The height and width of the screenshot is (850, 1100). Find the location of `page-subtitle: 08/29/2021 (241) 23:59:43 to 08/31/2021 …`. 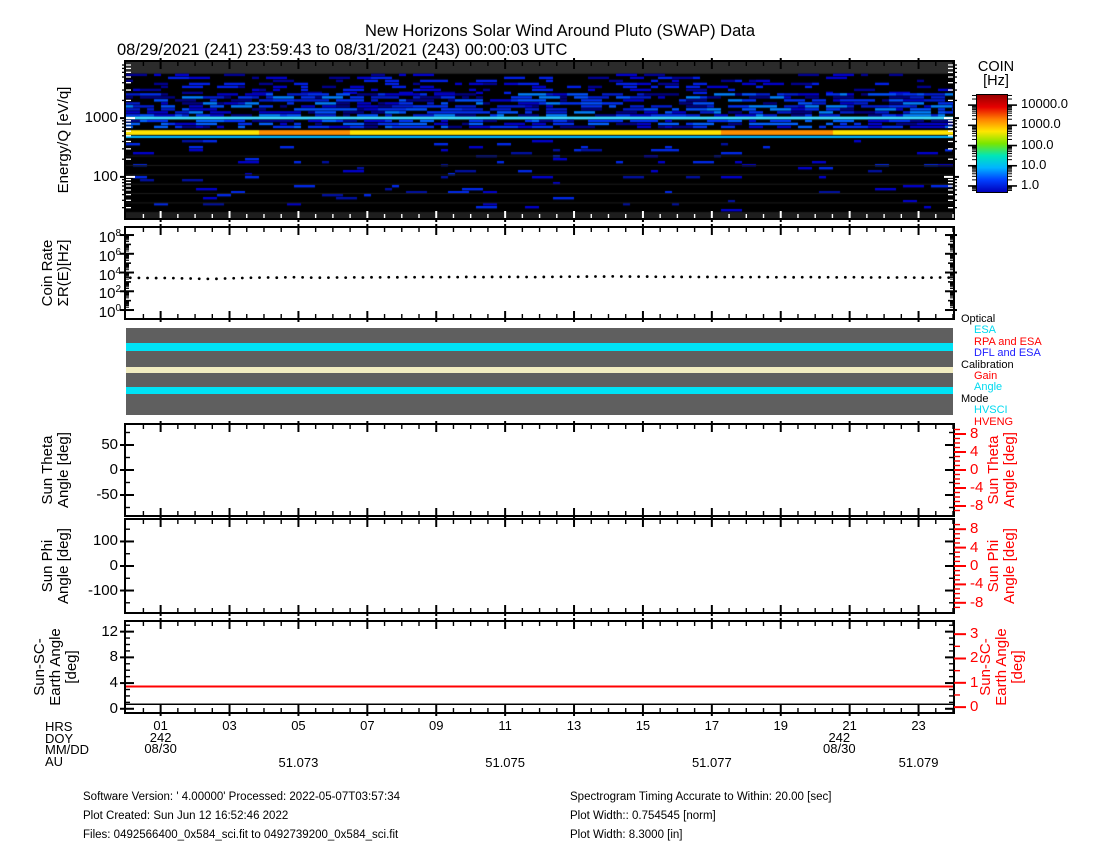

page-subtitle: 08/29/2021 (241) 23:59:43 to 08/31/2021 … is located at coordinates (342, 50).